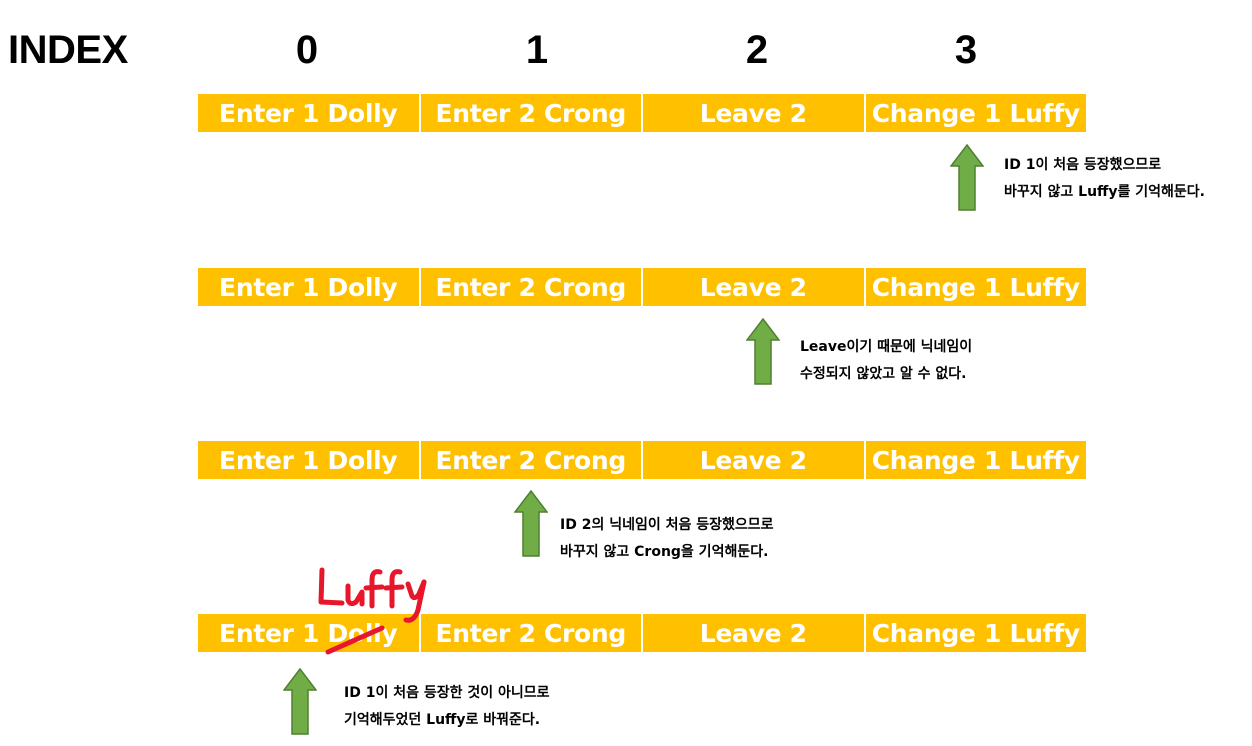 The width and height of the screenshot is (1252, 746). I want to click on note-3-line-1: ID 2의 닉네임이 처음 등장했으므로, so click(667, 525).